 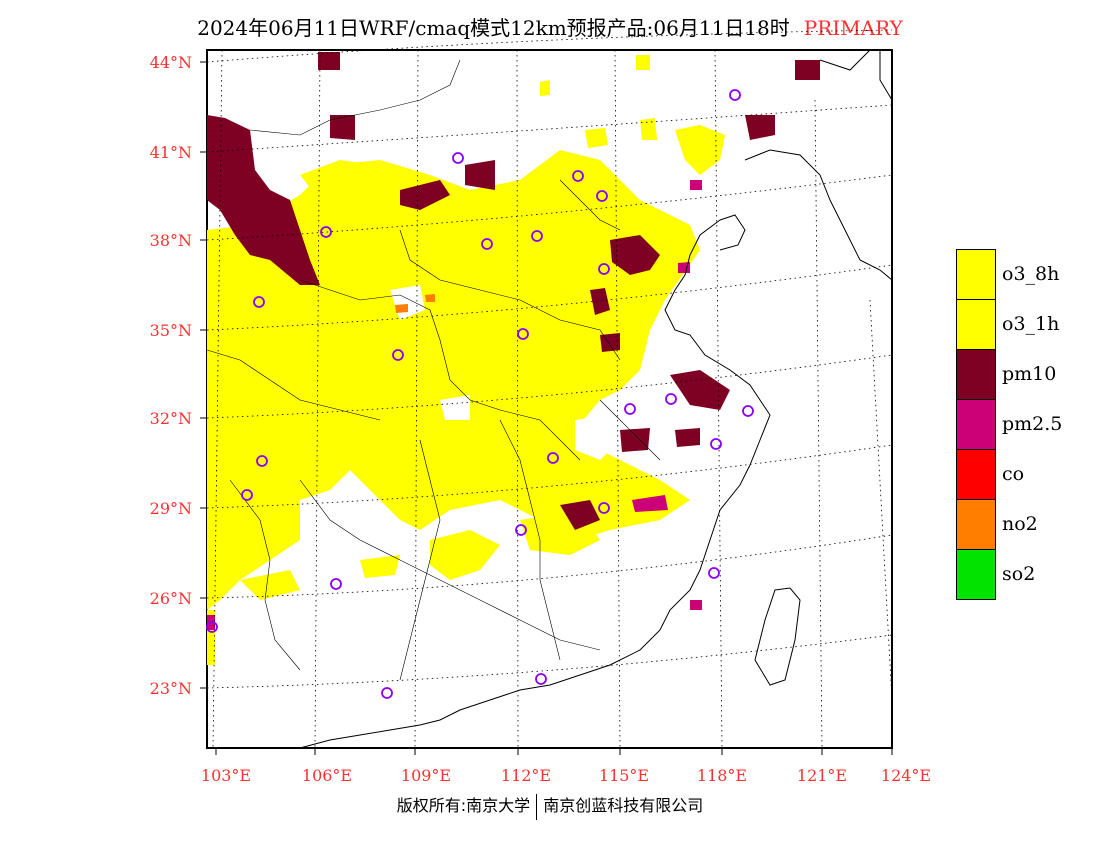 I want to click on lat-label: 35°N, so click(x=171, y=330).